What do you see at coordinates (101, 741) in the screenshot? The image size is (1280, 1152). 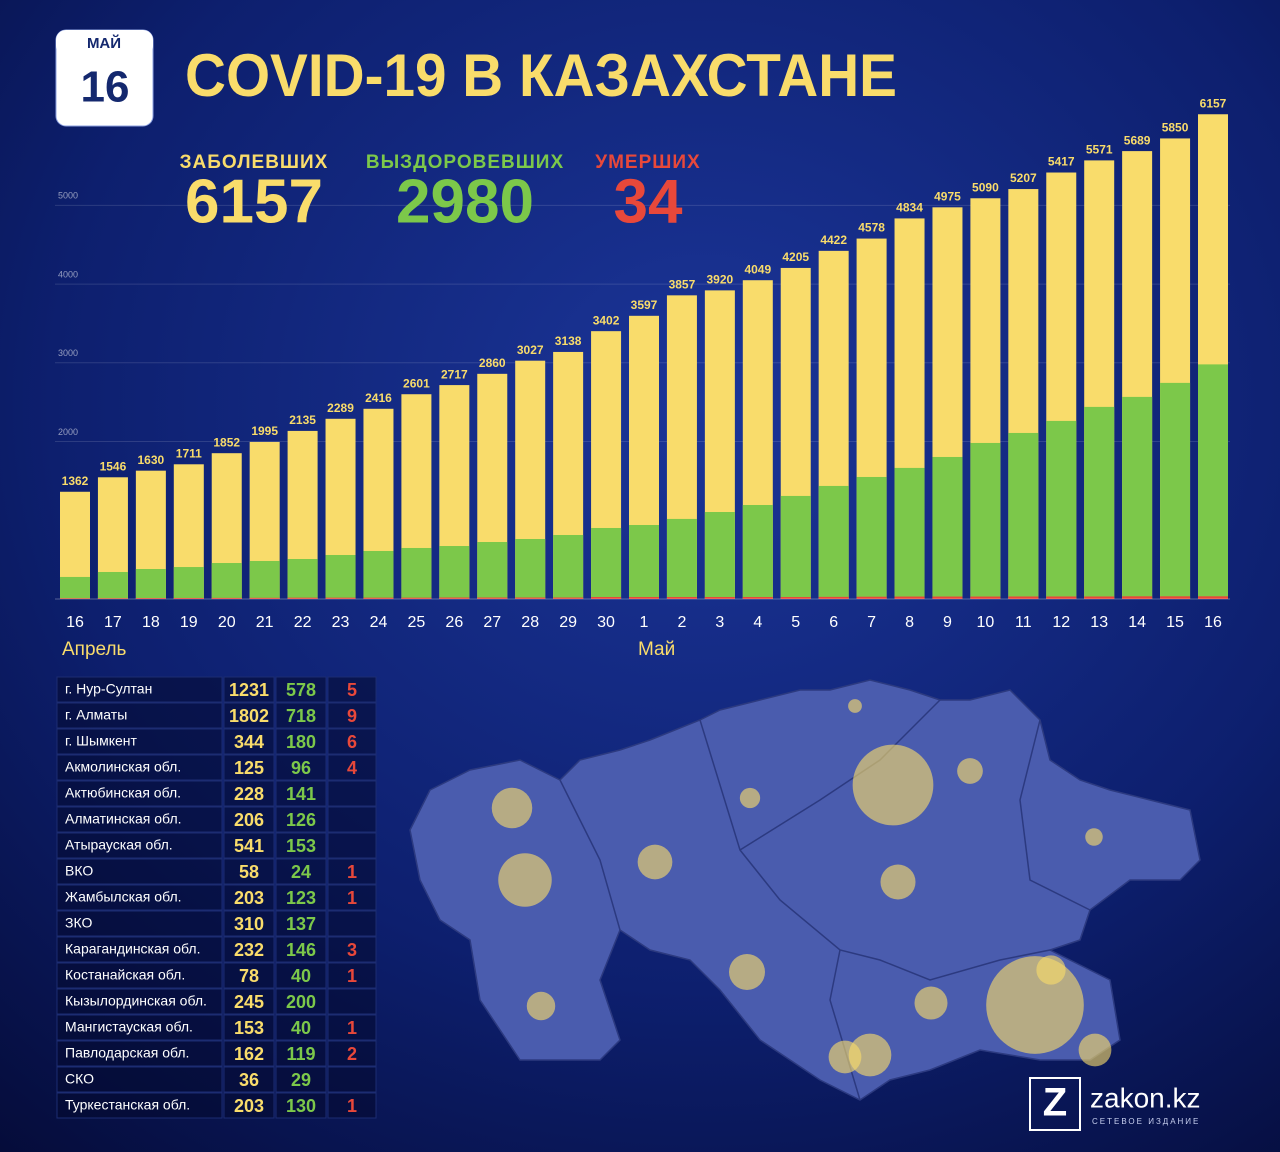 I see `region-name: г. Шымкент` at bounding box center [101, 741].